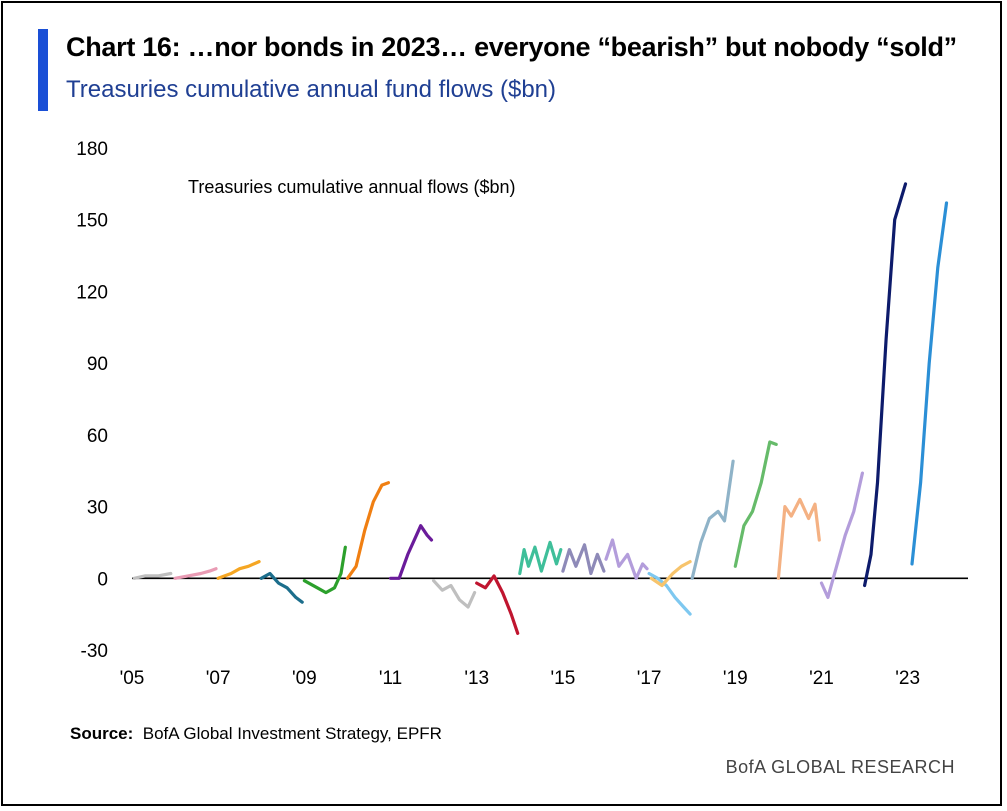 Image resolution: width=1007 pixels, height=811 pixels. What do you see at coordinates (907, 678) in the screenshot?
I see `x-tick-label: '23` at bounding box center [907, 678].